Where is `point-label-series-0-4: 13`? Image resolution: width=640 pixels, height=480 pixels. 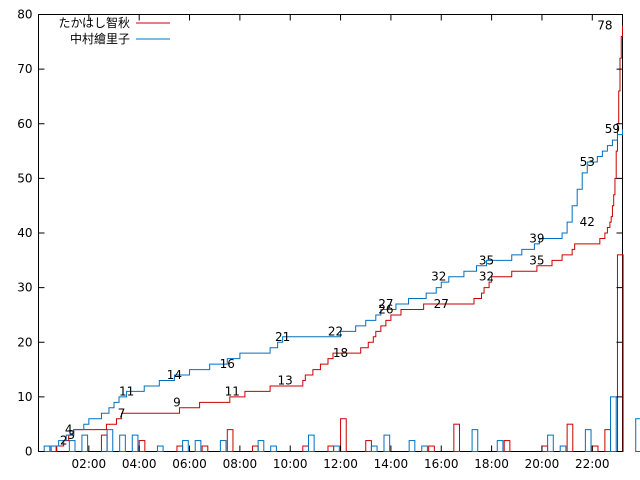 point-label-series-0-4: 13 is located at coordinates (285, 380).